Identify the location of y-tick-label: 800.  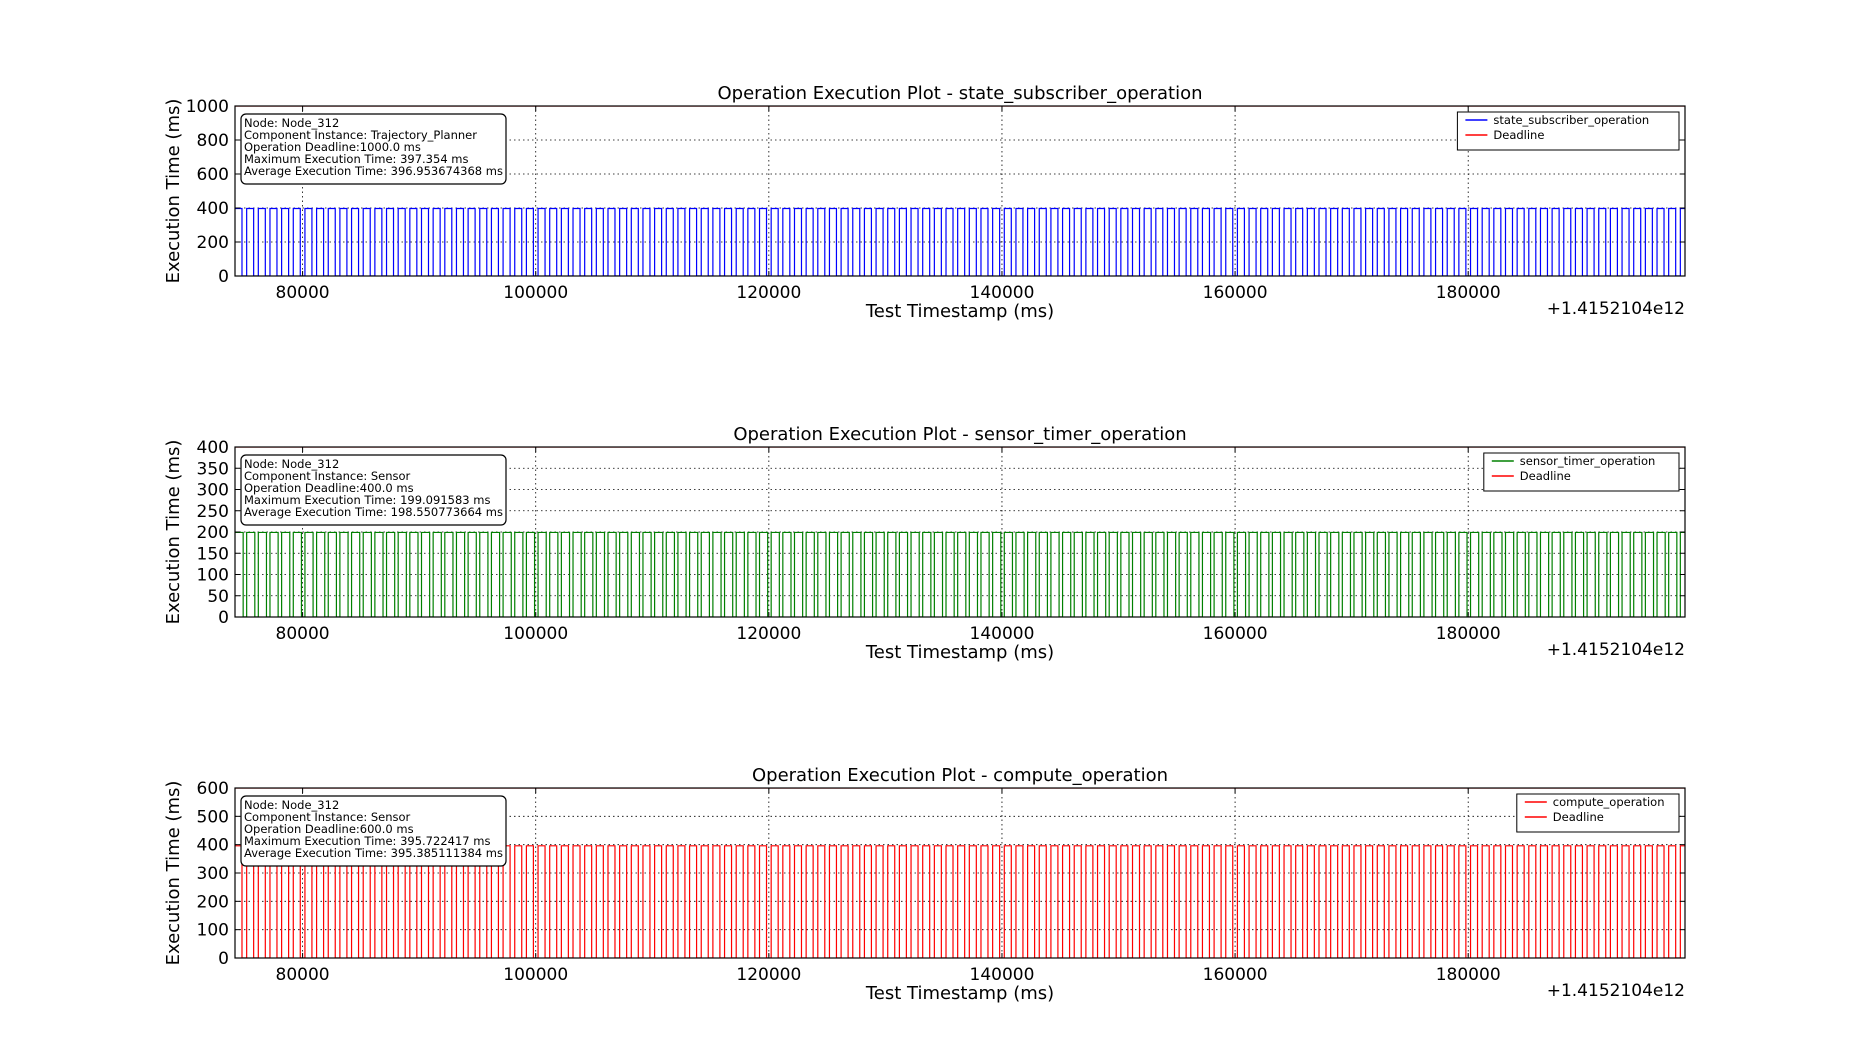
(213, 141).